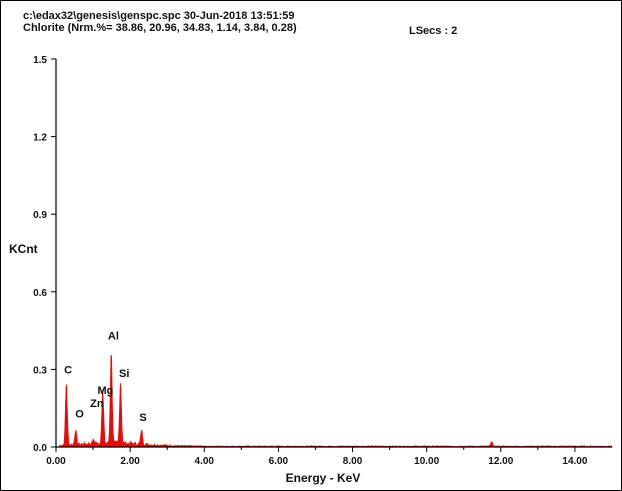 This screenshot has height=491, width=622. What do you see at coordinates (79, 414) in the screenshot?
I see `peak-label-o: O` at bounding box center [79, 414].